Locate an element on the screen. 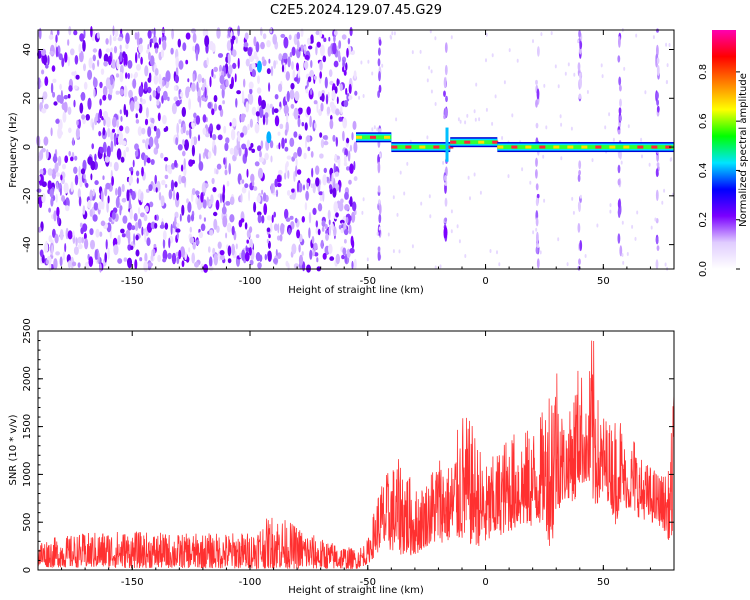 The height and width of the screenshot is (600, 750). colorbar-tick-label: 0.4 is located at coordinates (703, 170).